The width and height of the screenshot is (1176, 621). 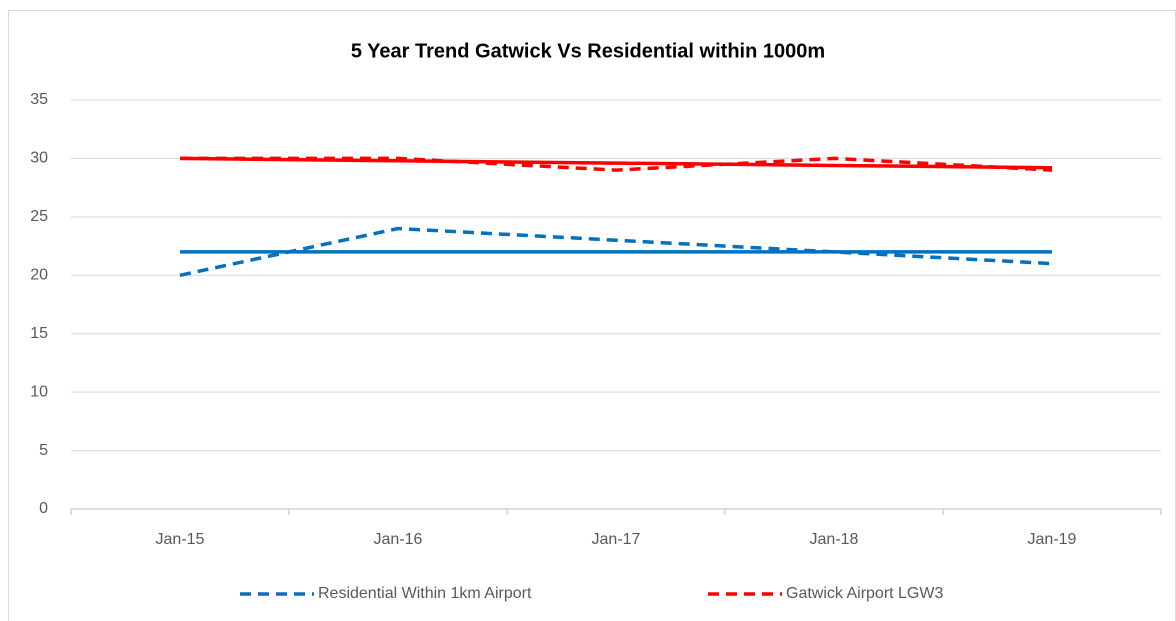 What do you see at coordinates (180, 539) in the screenshot?
I see `x-tick-label: Jan-15` at bounding box center [180, 539].